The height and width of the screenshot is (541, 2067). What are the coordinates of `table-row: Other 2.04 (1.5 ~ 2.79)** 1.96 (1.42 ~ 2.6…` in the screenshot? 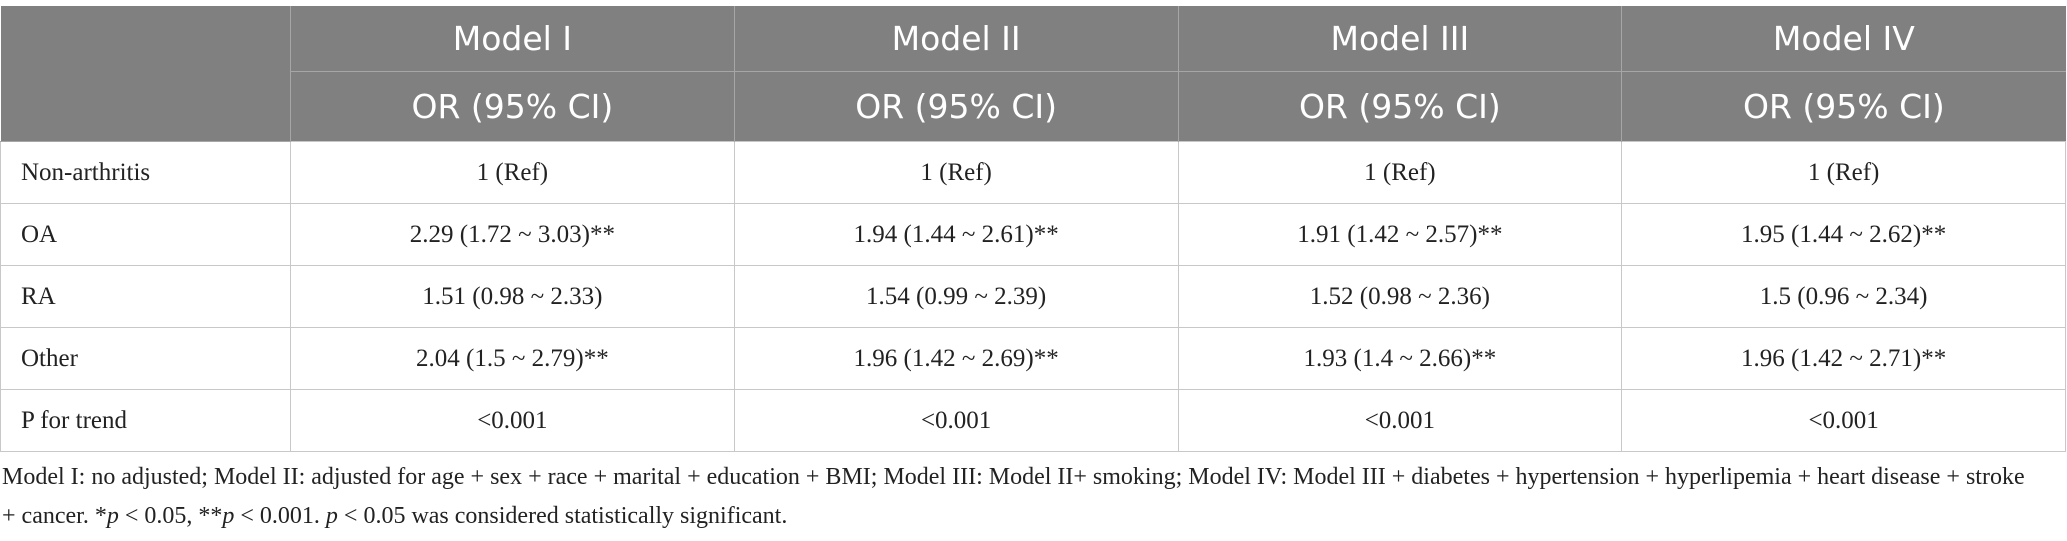 It's located at (1033, 358).